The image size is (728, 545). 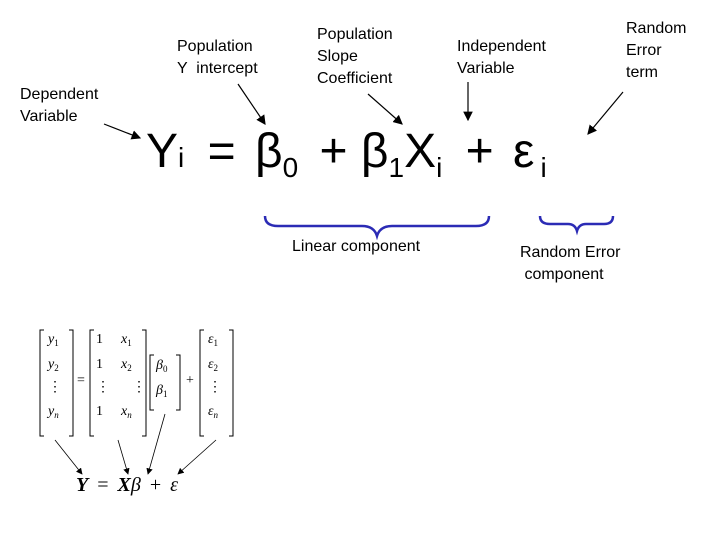 What do you see at coordinates (570, 263) in the screenshot?
I see `random-error-component-label: Random Error component` at bounding box center [570, 263].